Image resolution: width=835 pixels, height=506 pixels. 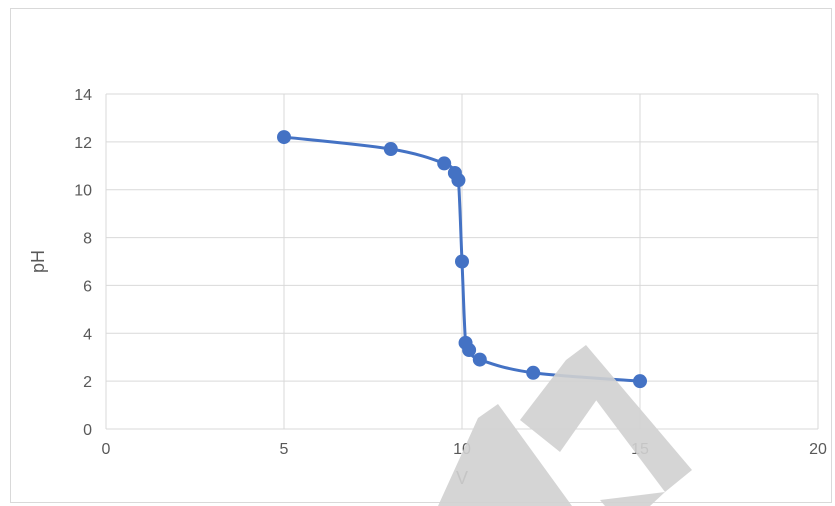 I want to click on y-tick-label: 10, so click(x=83, y=191).